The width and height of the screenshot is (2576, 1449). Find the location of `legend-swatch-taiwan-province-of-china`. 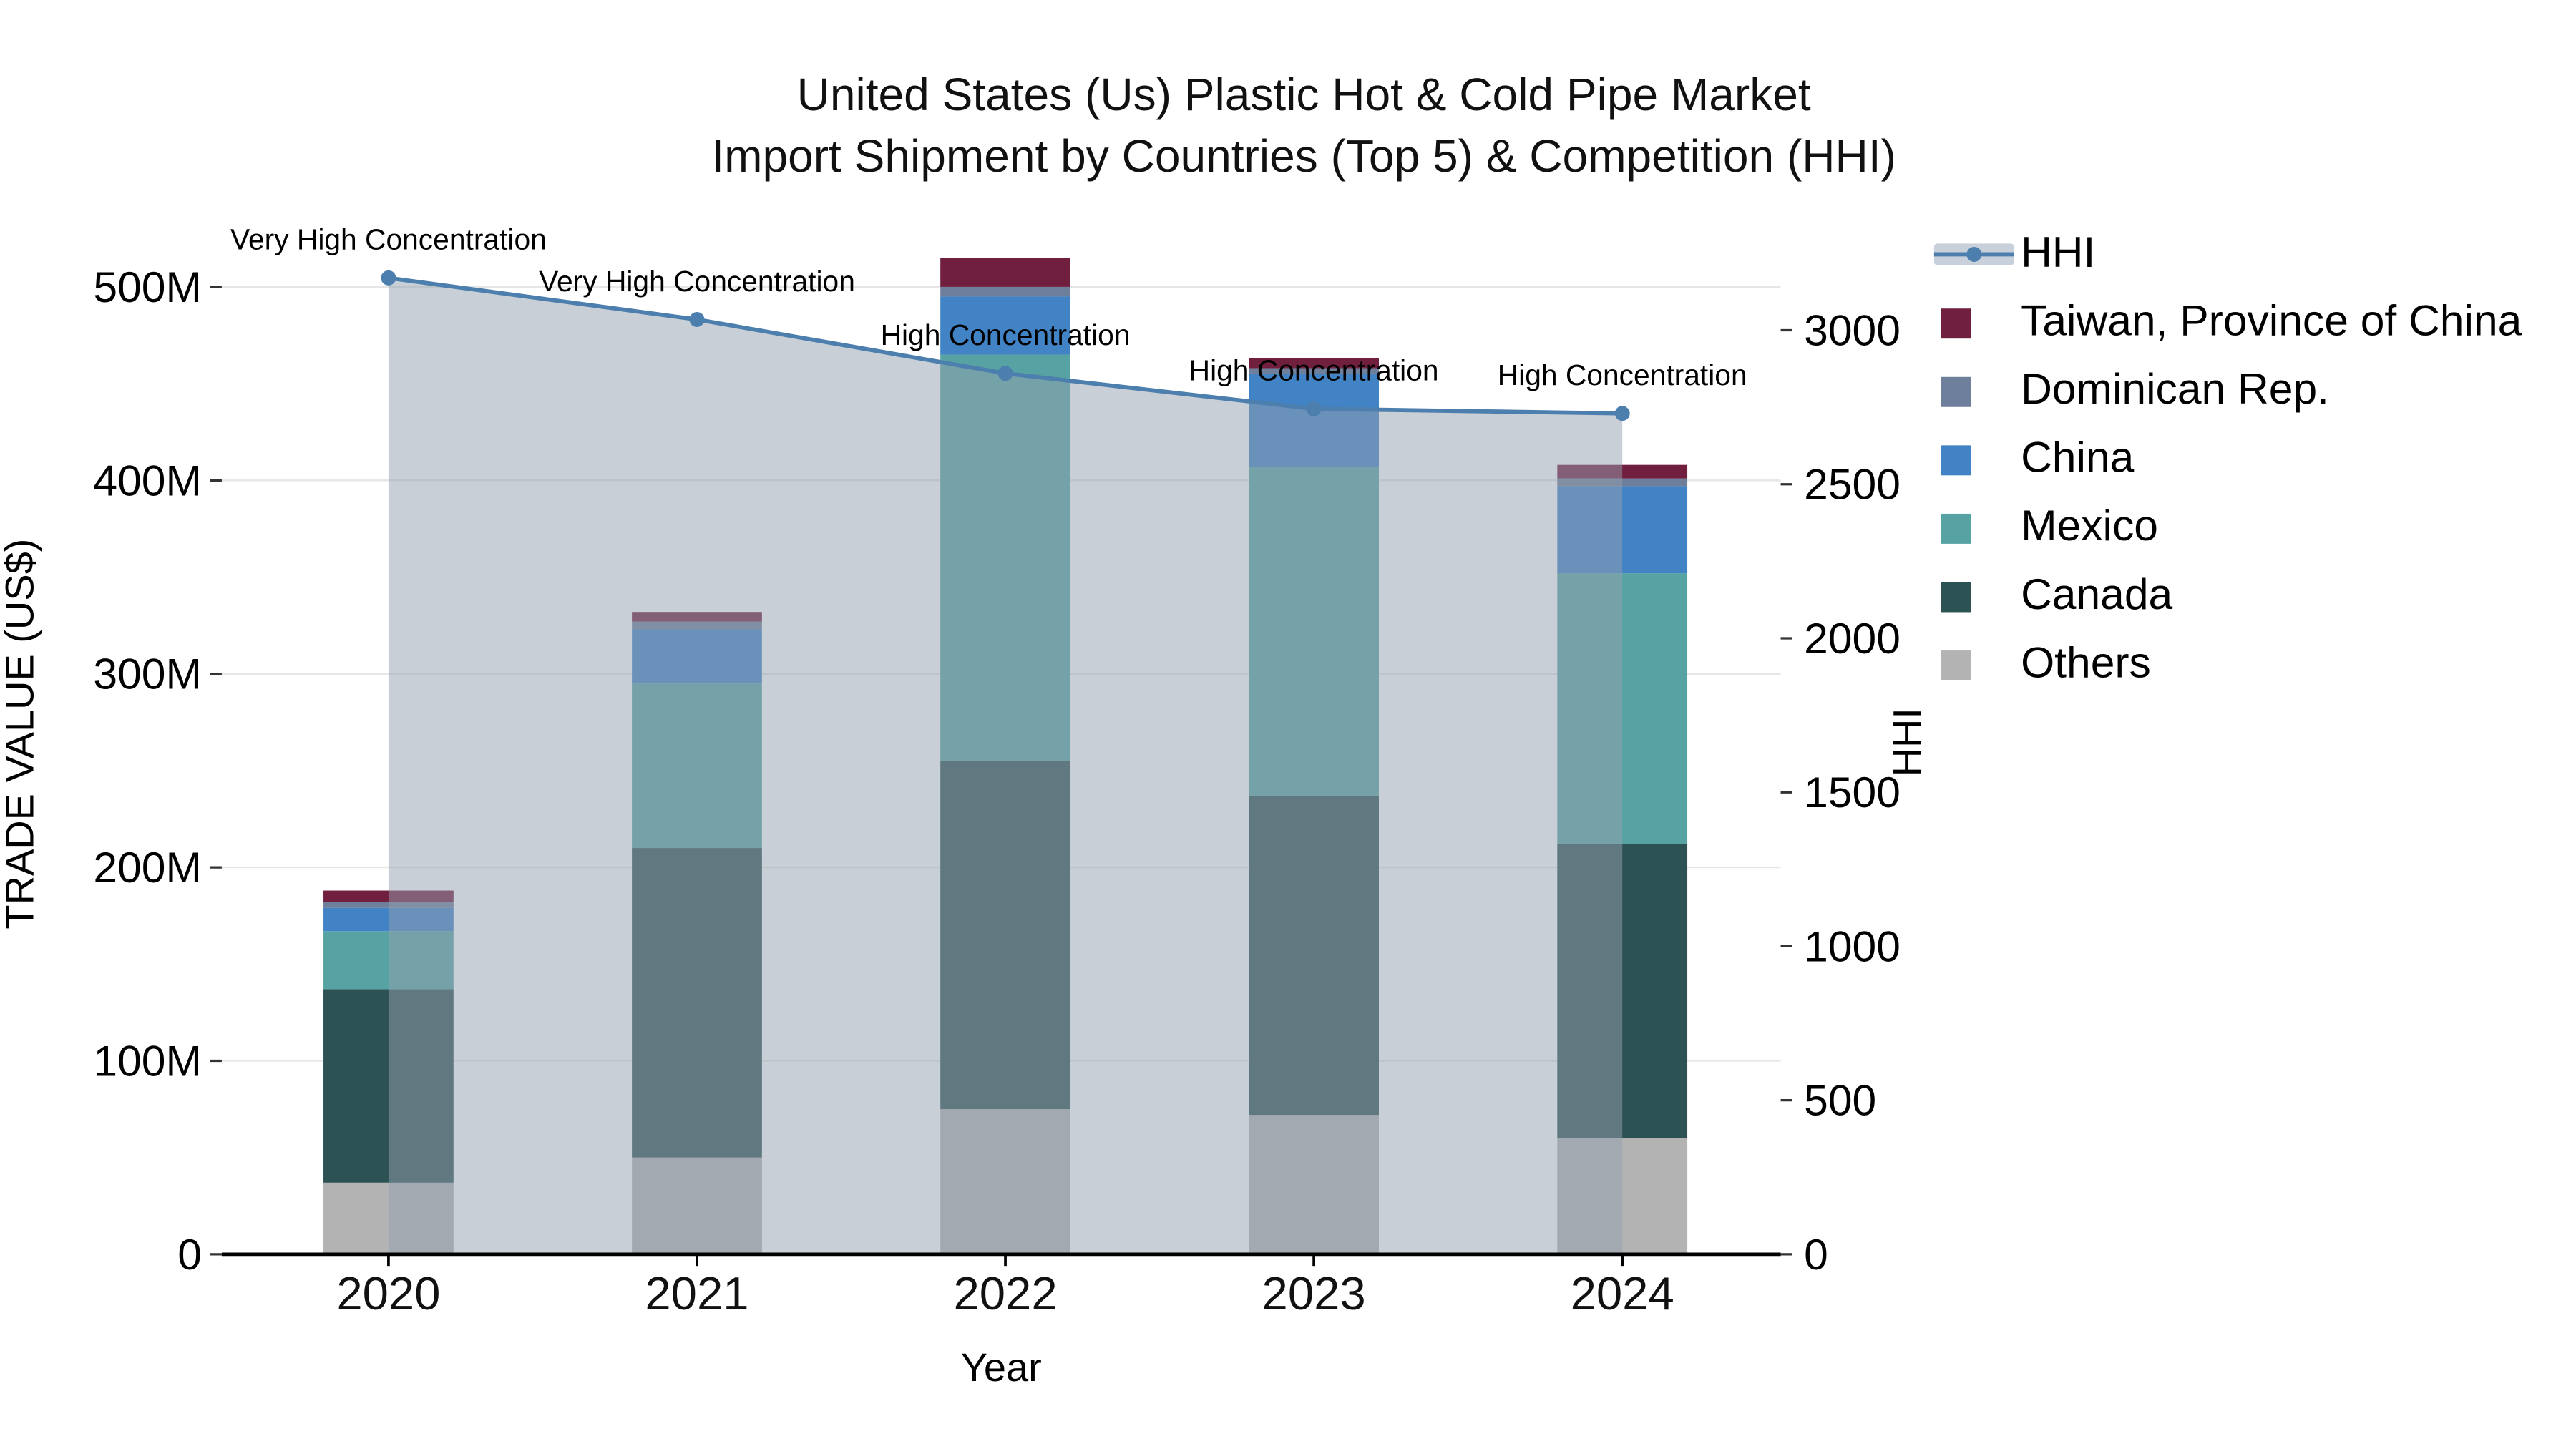

legend-swatch-taiwan-province-of-china is located at coordinates (1956, 323).